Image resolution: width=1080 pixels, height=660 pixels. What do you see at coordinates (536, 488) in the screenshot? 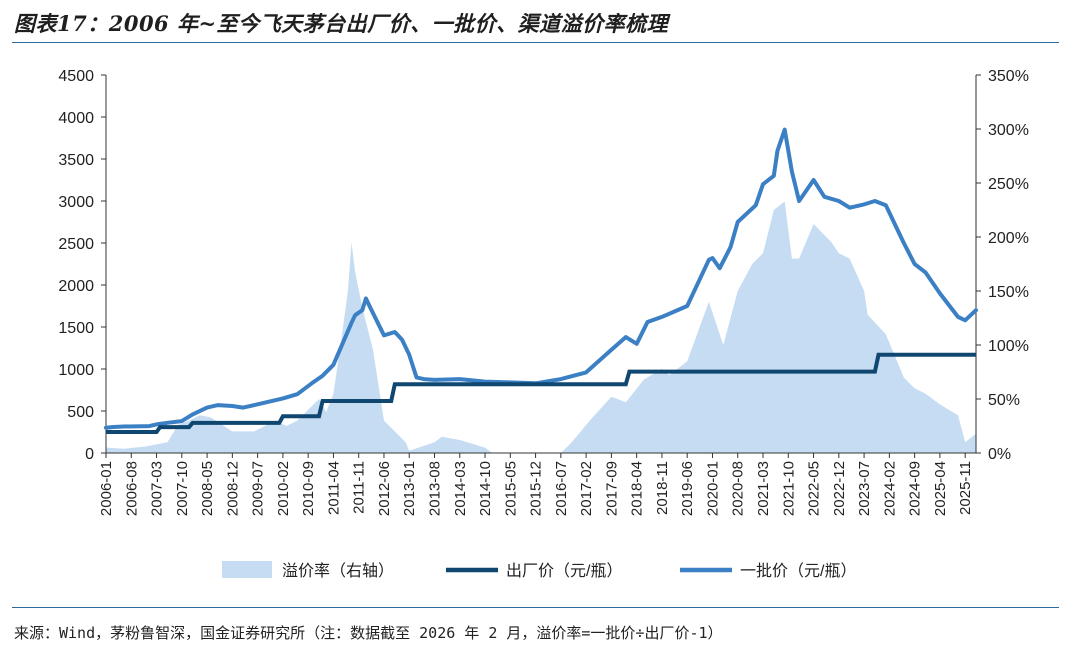
I see `x-axis-tick-label: 2015-12` at bounding box center [536, 488].